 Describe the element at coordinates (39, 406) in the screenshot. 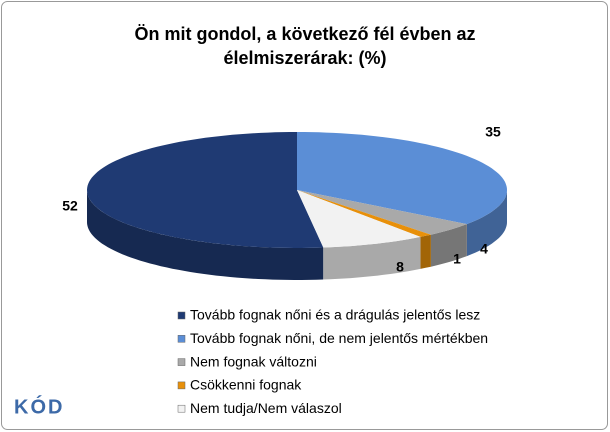

I see `logo: KÓD` at that location.